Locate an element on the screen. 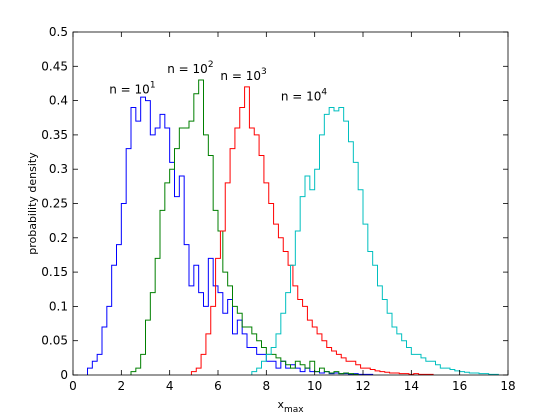 This screenshot has width=560, height=420. y-tick-label: 0.25 is located at coordinates (54, 204).